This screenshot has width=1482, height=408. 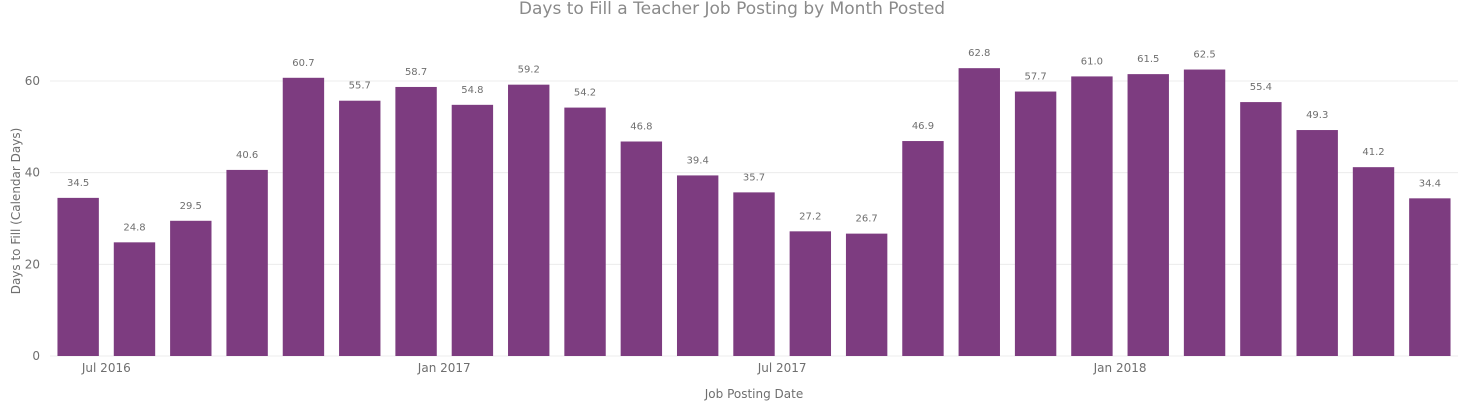 I want to click on data-label: 55.4, so click(x=1261, y=87).